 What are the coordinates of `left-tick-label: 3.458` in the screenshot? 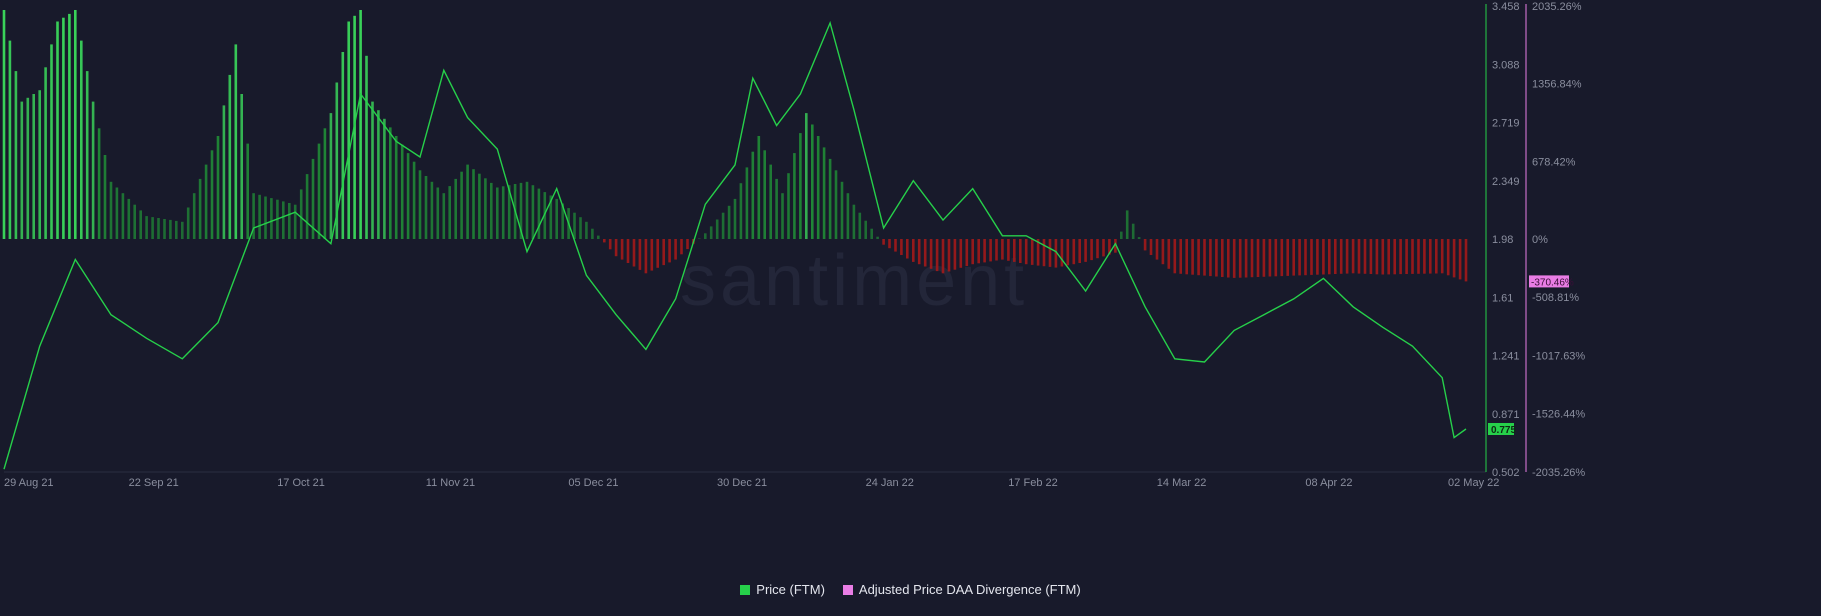 It's located at (1506, 7).